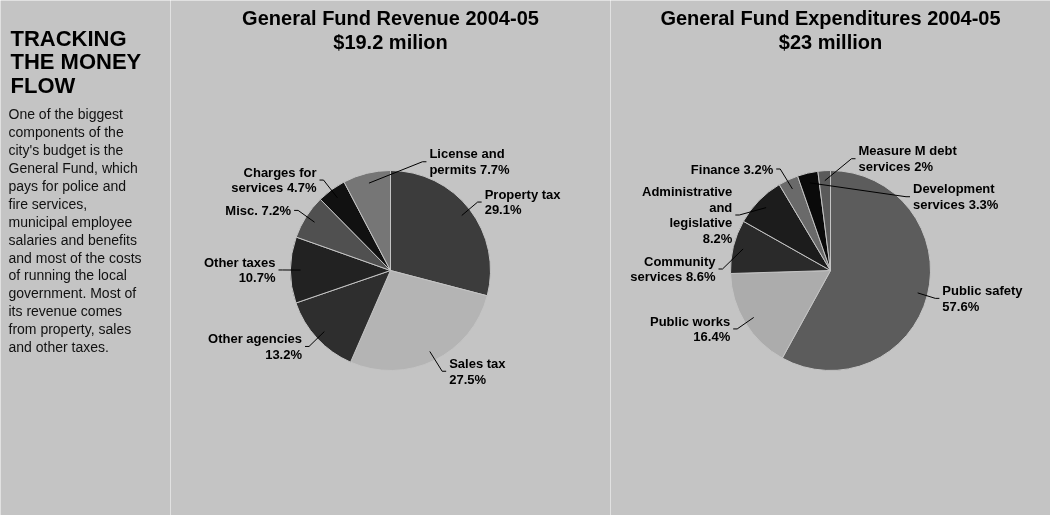 The width and height of the screenshot is (1055, 520). What do you see at coordinates (390, 17) in the screenshot?
I see `chart-title: General Fund Revenue 2004-05` at bounding box center [390, 17].